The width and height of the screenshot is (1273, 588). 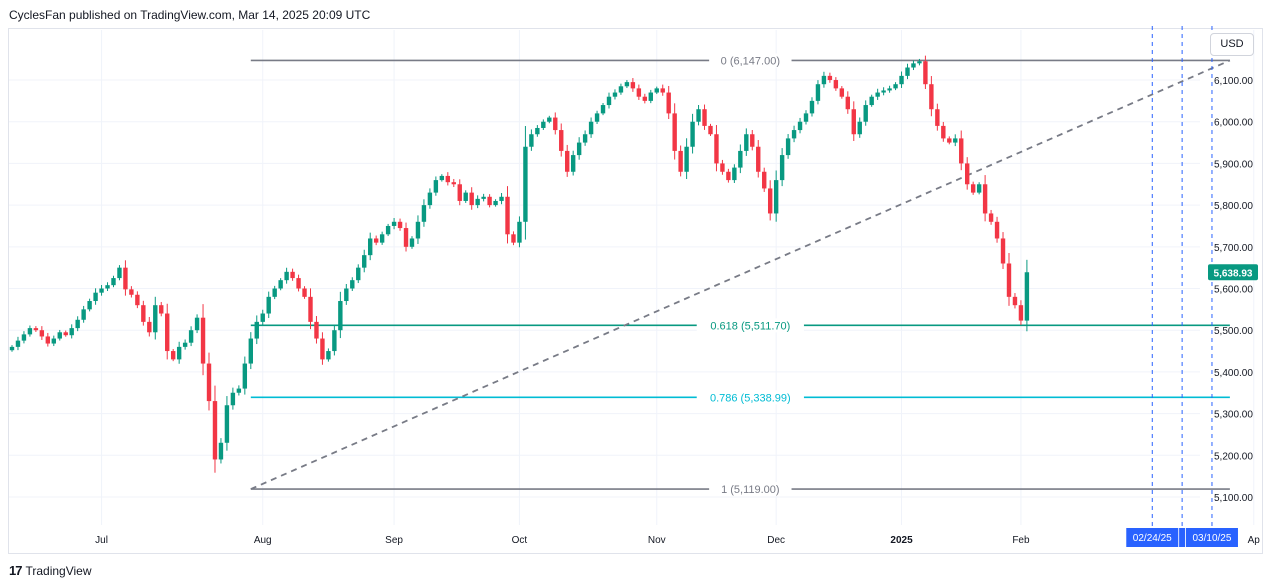 I want to click on fib-label-bg, so click(x=750, y=489).